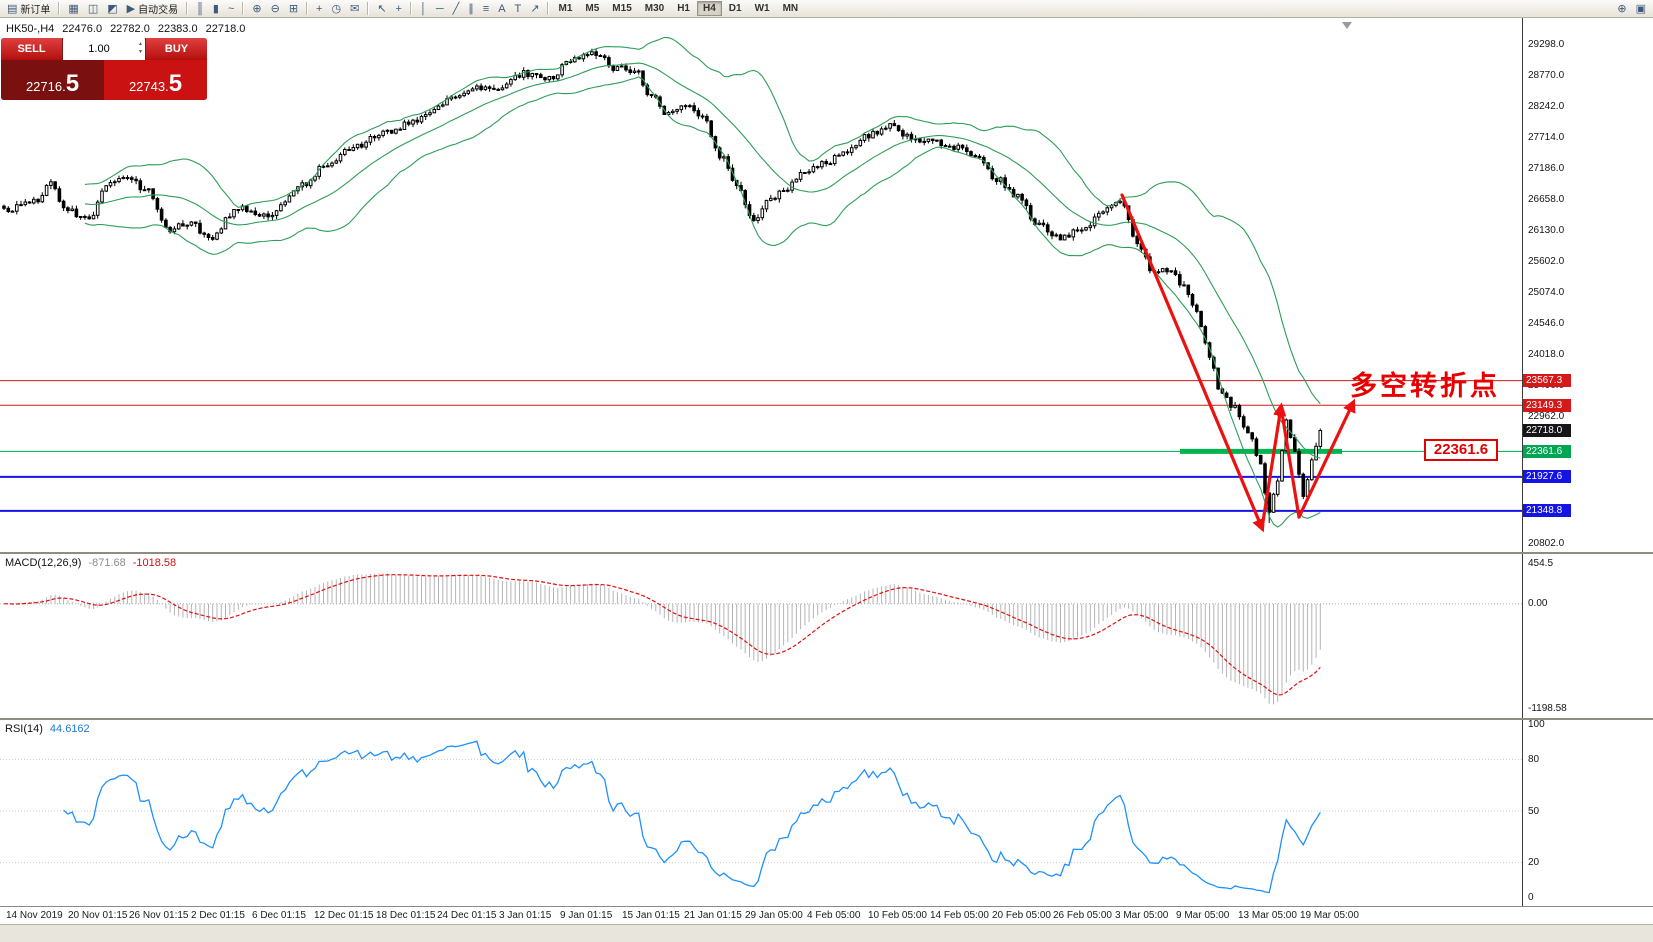  I want to click on tile-windows-button: ⊞, so click(293, 9).